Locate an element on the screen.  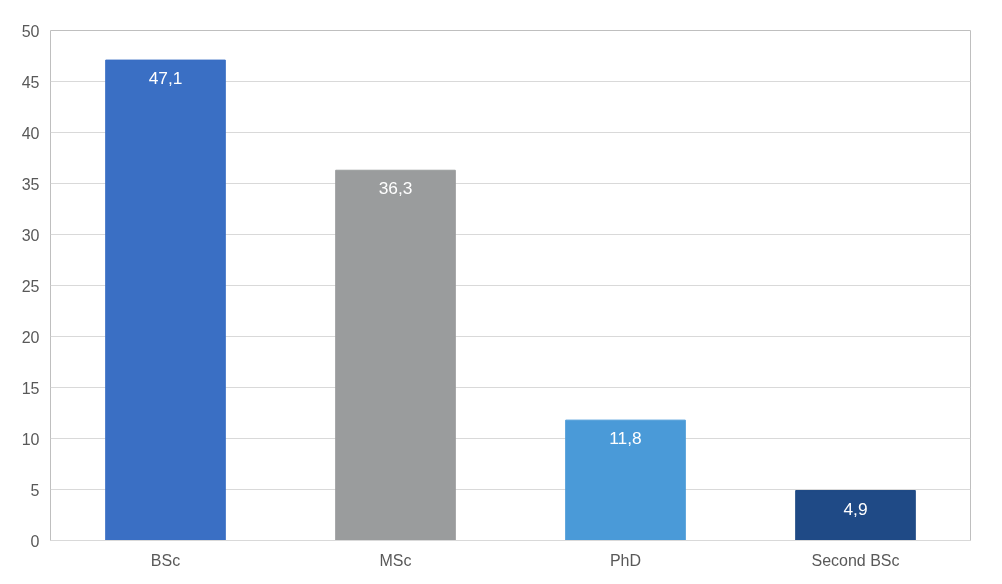
y-tick-label: 30 is located at coordinates (30, 235).